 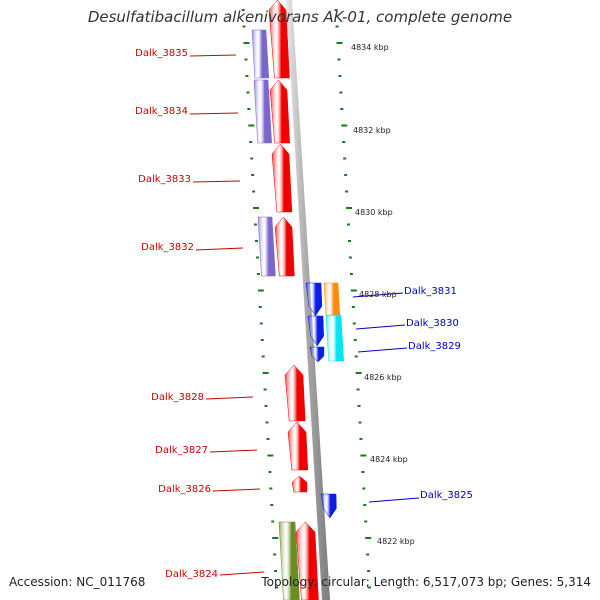 I want to click on gene-label-dalk-3827: Dalk_3827, so click(x=181, y=450).